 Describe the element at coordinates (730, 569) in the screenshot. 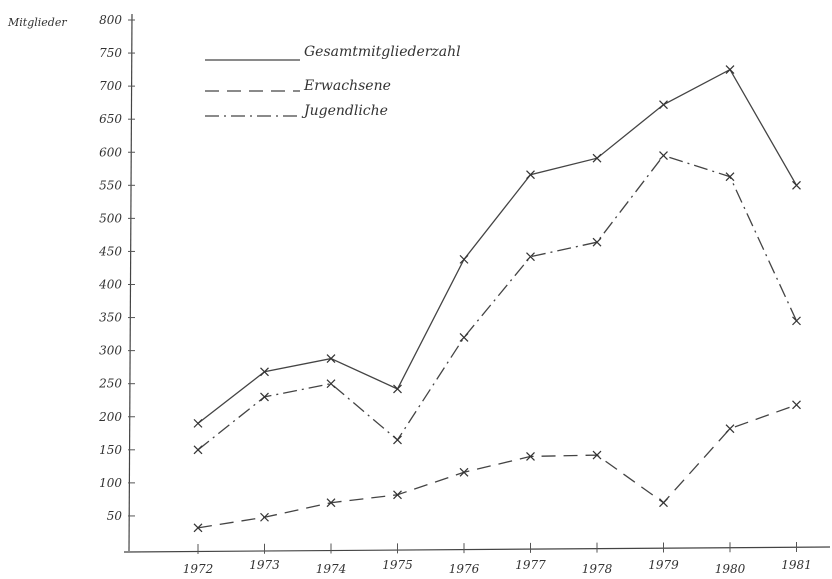

I see `x-tick-label-1980: 1980` at that location.